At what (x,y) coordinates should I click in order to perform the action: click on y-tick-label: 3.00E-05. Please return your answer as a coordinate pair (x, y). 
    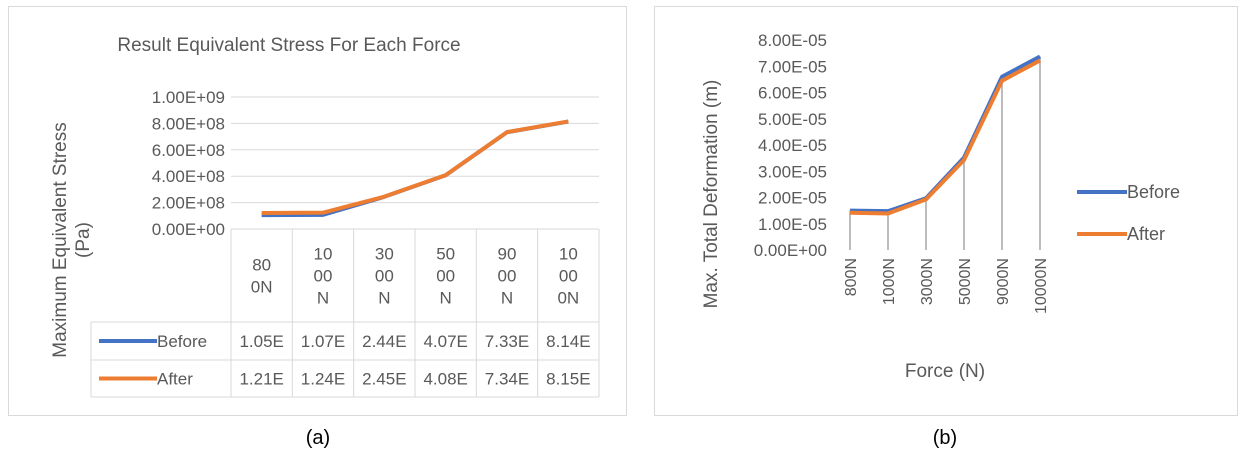
    Looking at the image, I should click on (792, 171).